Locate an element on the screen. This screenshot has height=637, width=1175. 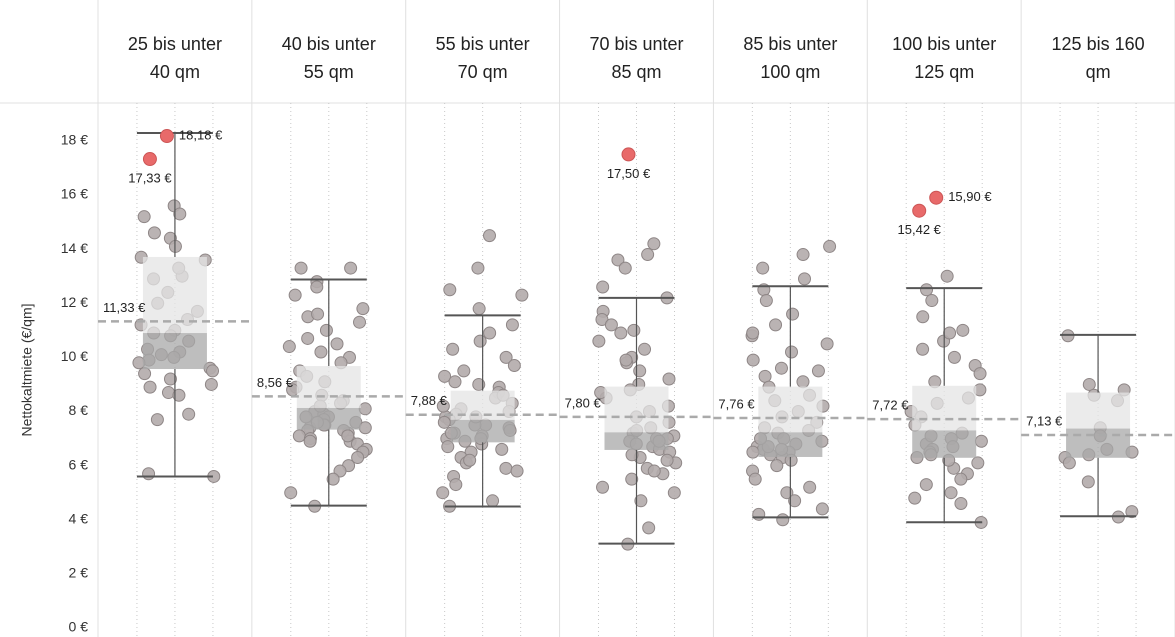
mean-label: 7,72 € is located at coordinates (890, 405).